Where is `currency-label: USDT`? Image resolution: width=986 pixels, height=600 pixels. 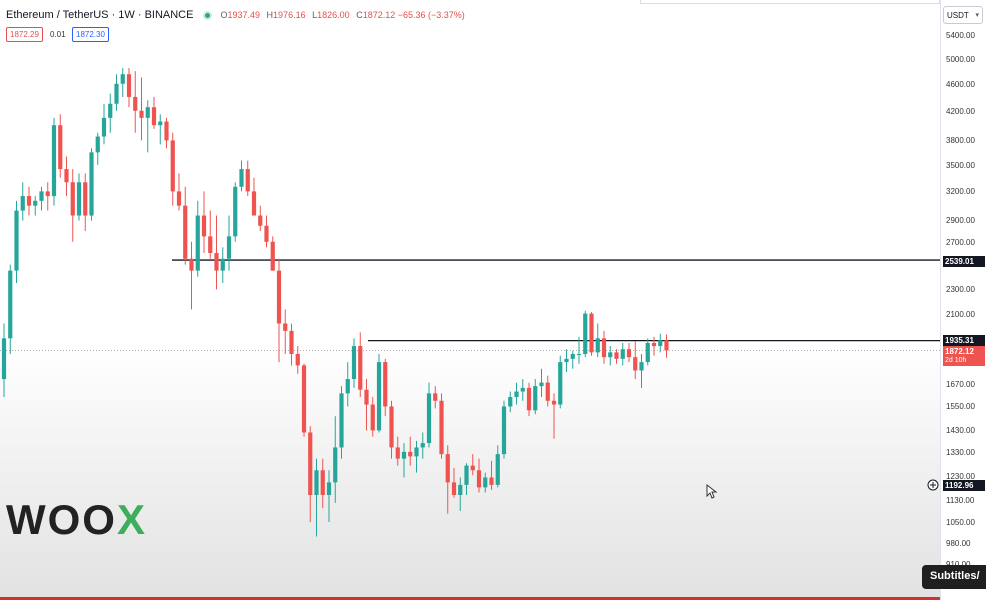
currency-label: USDT is located at coordinates (958, 15).